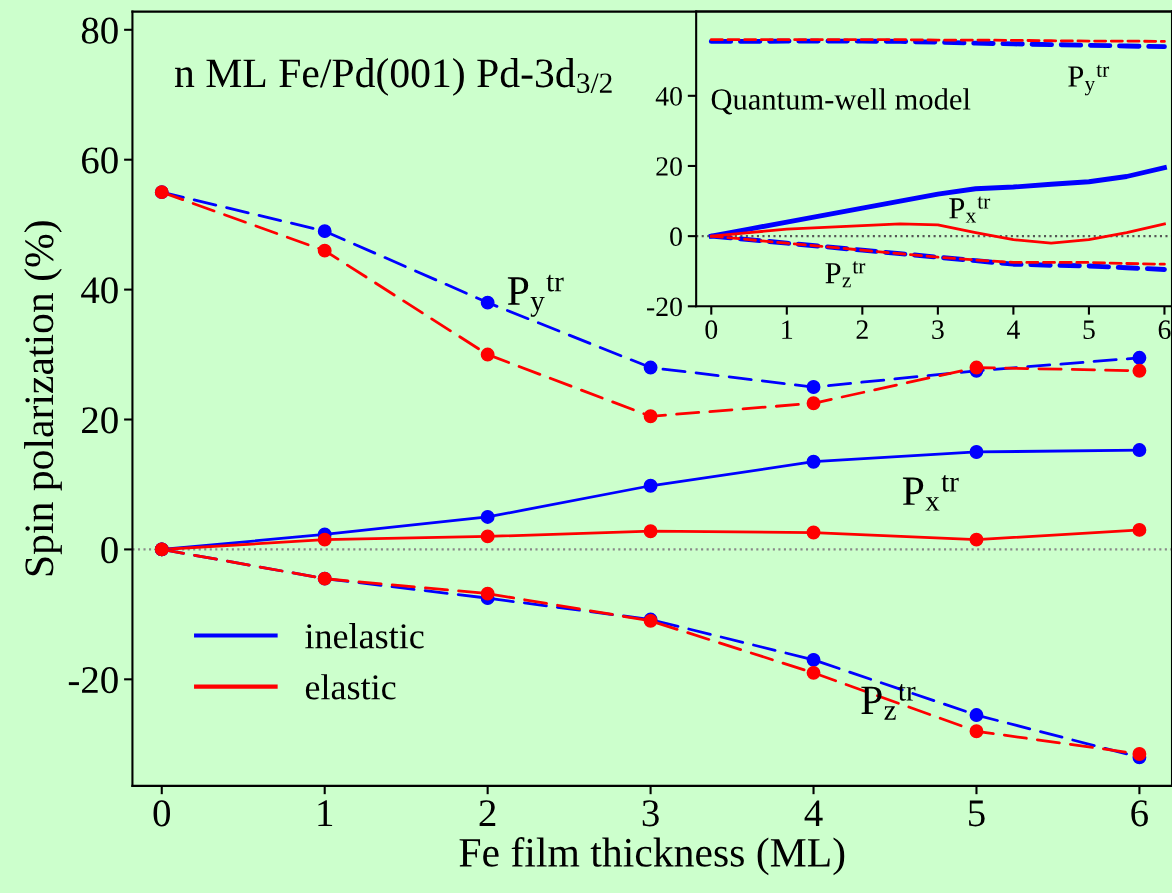  What do you see at coordinates (99, 30) in the screenshot?
I see `y-tick-label: 80` at bounding box center [99, 30].